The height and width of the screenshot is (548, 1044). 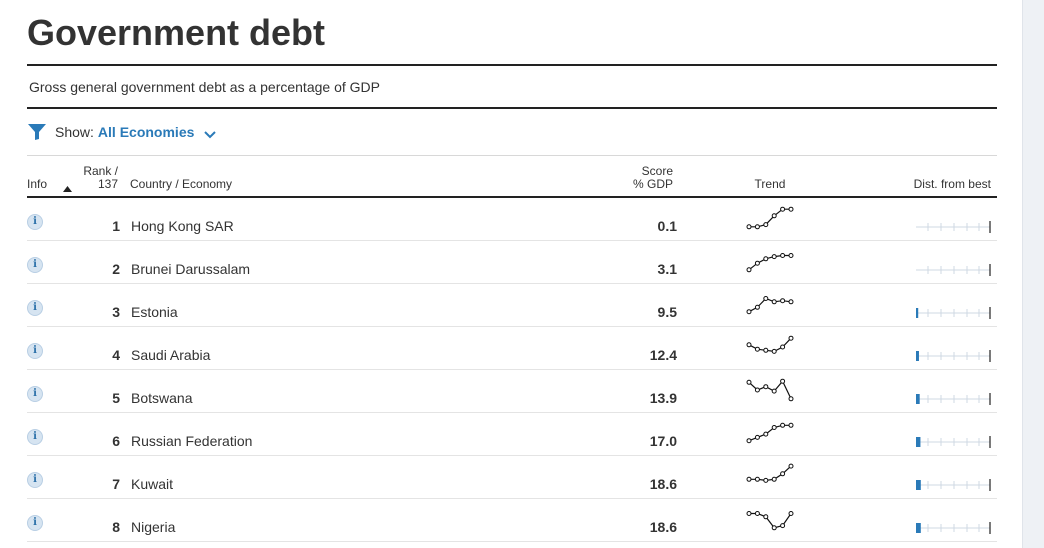 I want to click on score-value: 3.1, so click(x=667, y=269).